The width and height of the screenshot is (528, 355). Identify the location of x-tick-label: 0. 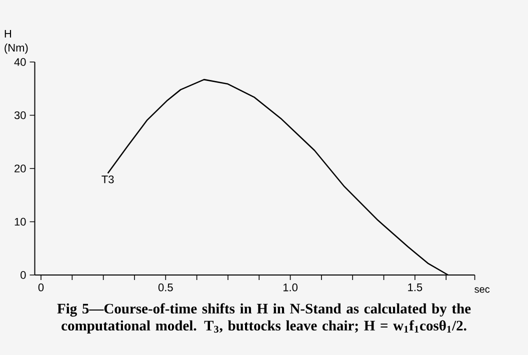
(41, 288).